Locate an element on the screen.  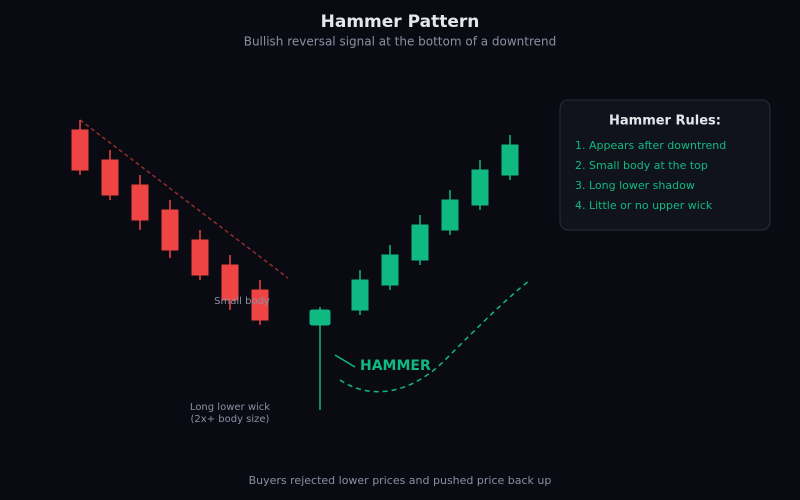
rule-item: 1. Appears after downtrend is located at coordinates (650, 145).